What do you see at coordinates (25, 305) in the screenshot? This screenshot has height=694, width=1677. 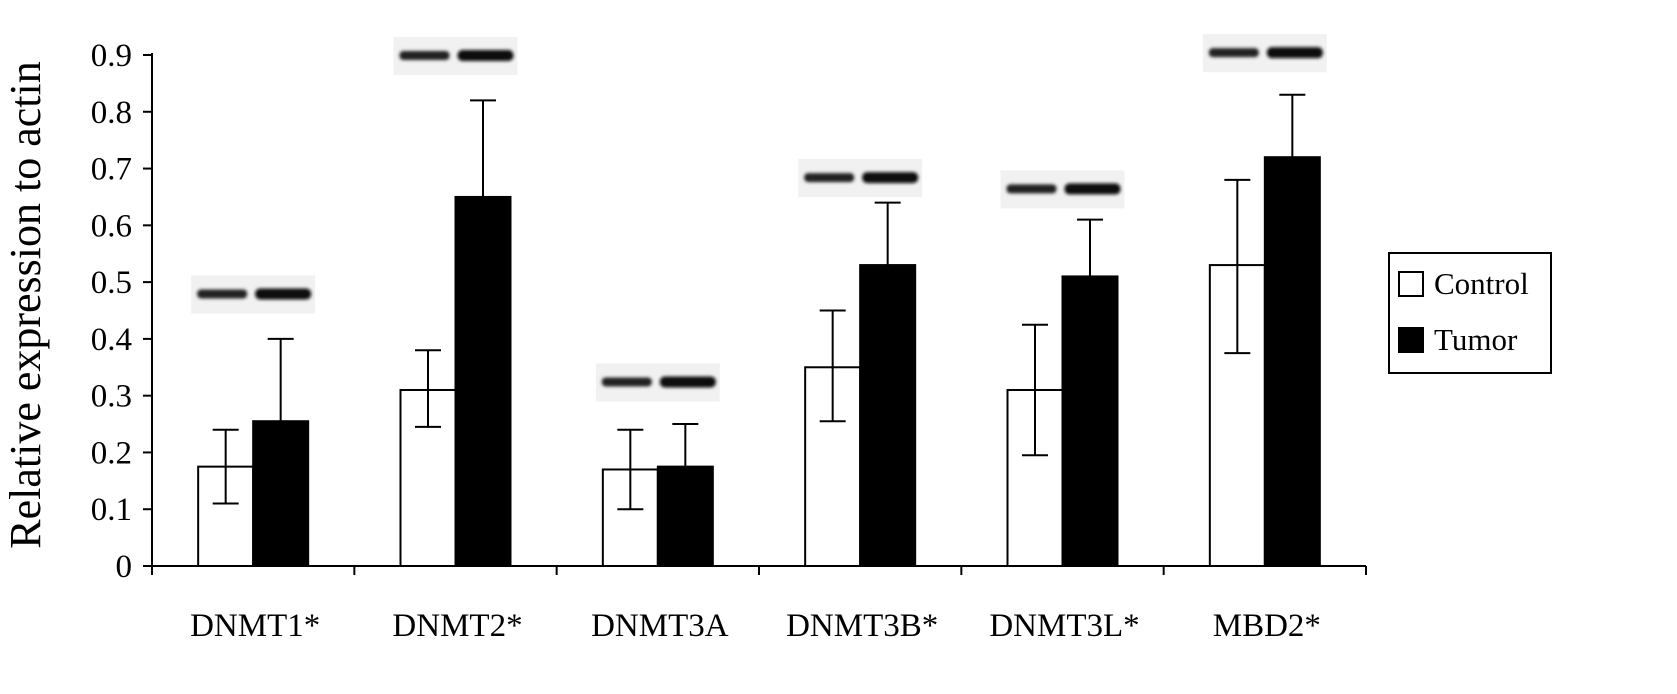 I see `y-axis-label: Relative expression to actin` at bounding box center [25, 305].